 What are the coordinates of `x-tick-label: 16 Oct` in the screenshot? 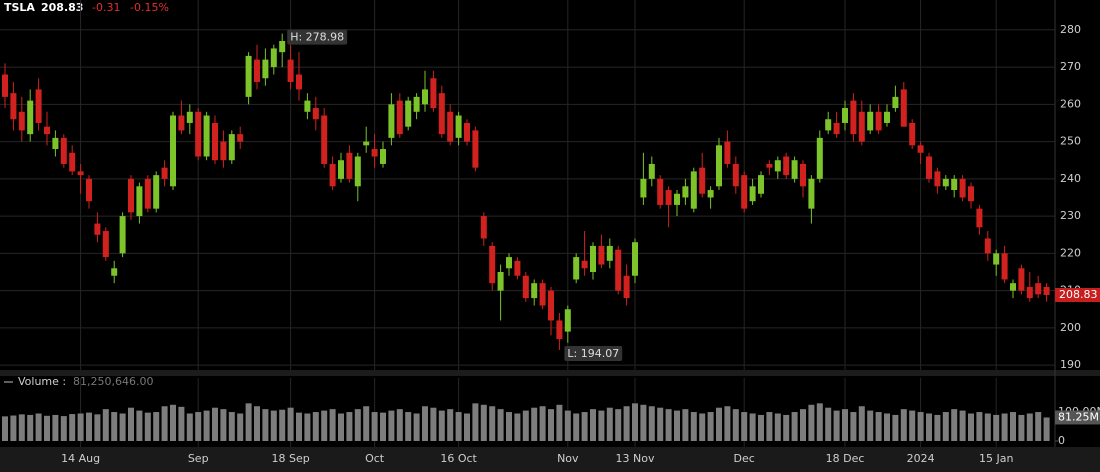 It's located at (458, 458).